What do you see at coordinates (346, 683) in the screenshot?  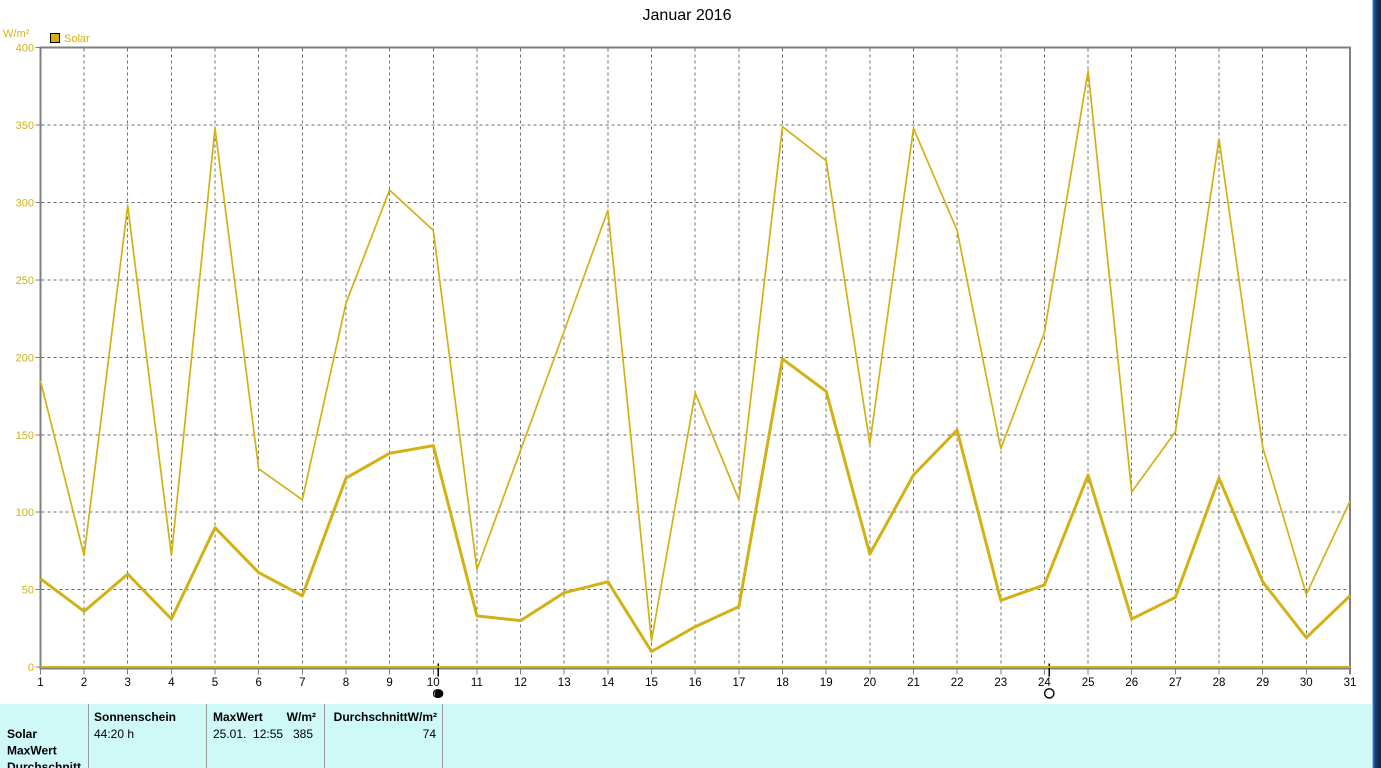 I see `svg-text: 8` at bounding box center [346, 683].